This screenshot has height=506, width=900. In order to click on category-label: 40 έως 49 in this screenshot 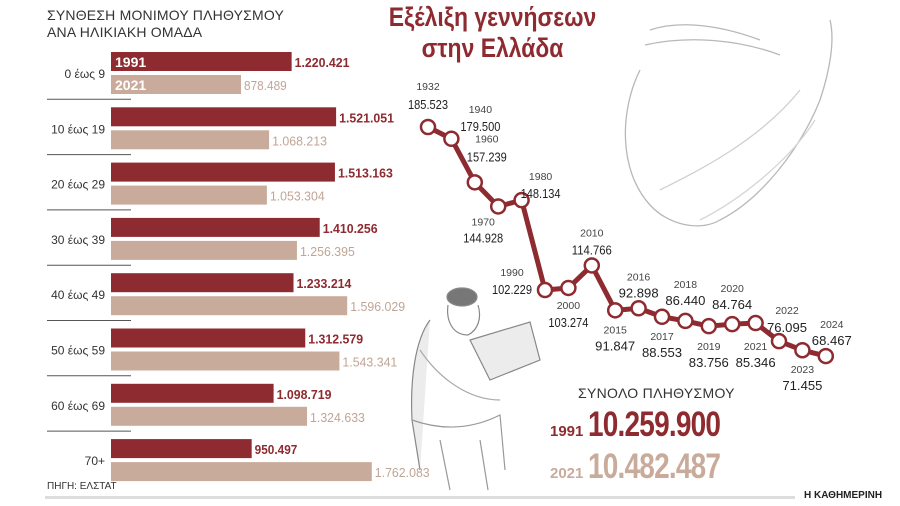, I will do `click(78, 295)`.